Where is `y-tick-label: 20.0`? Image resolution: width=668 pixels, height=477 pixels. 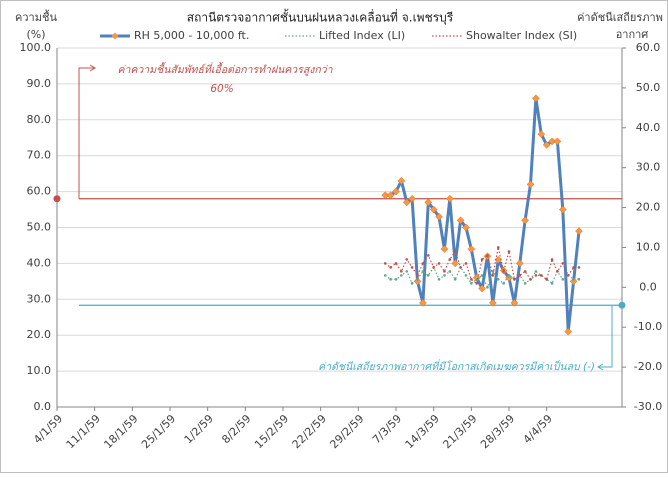 y-tick-label: 20.0 is located at coordinates (39, 334).